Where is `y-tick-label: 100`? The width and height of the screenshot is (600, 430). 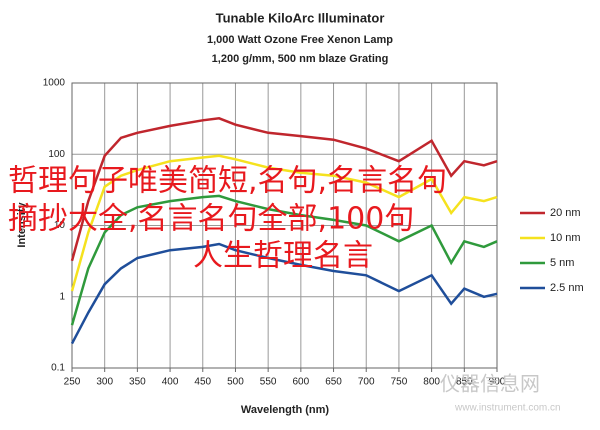
y-tick-label: 100 is located at coordinates (56, 154).